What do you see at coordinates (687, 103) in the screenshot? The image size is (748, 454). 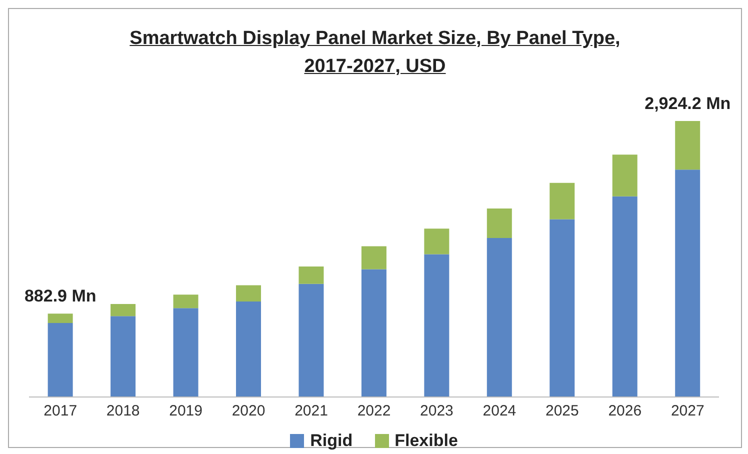 I see `annotation: 2,924.2 Mn` at bounding box center [687, 103].